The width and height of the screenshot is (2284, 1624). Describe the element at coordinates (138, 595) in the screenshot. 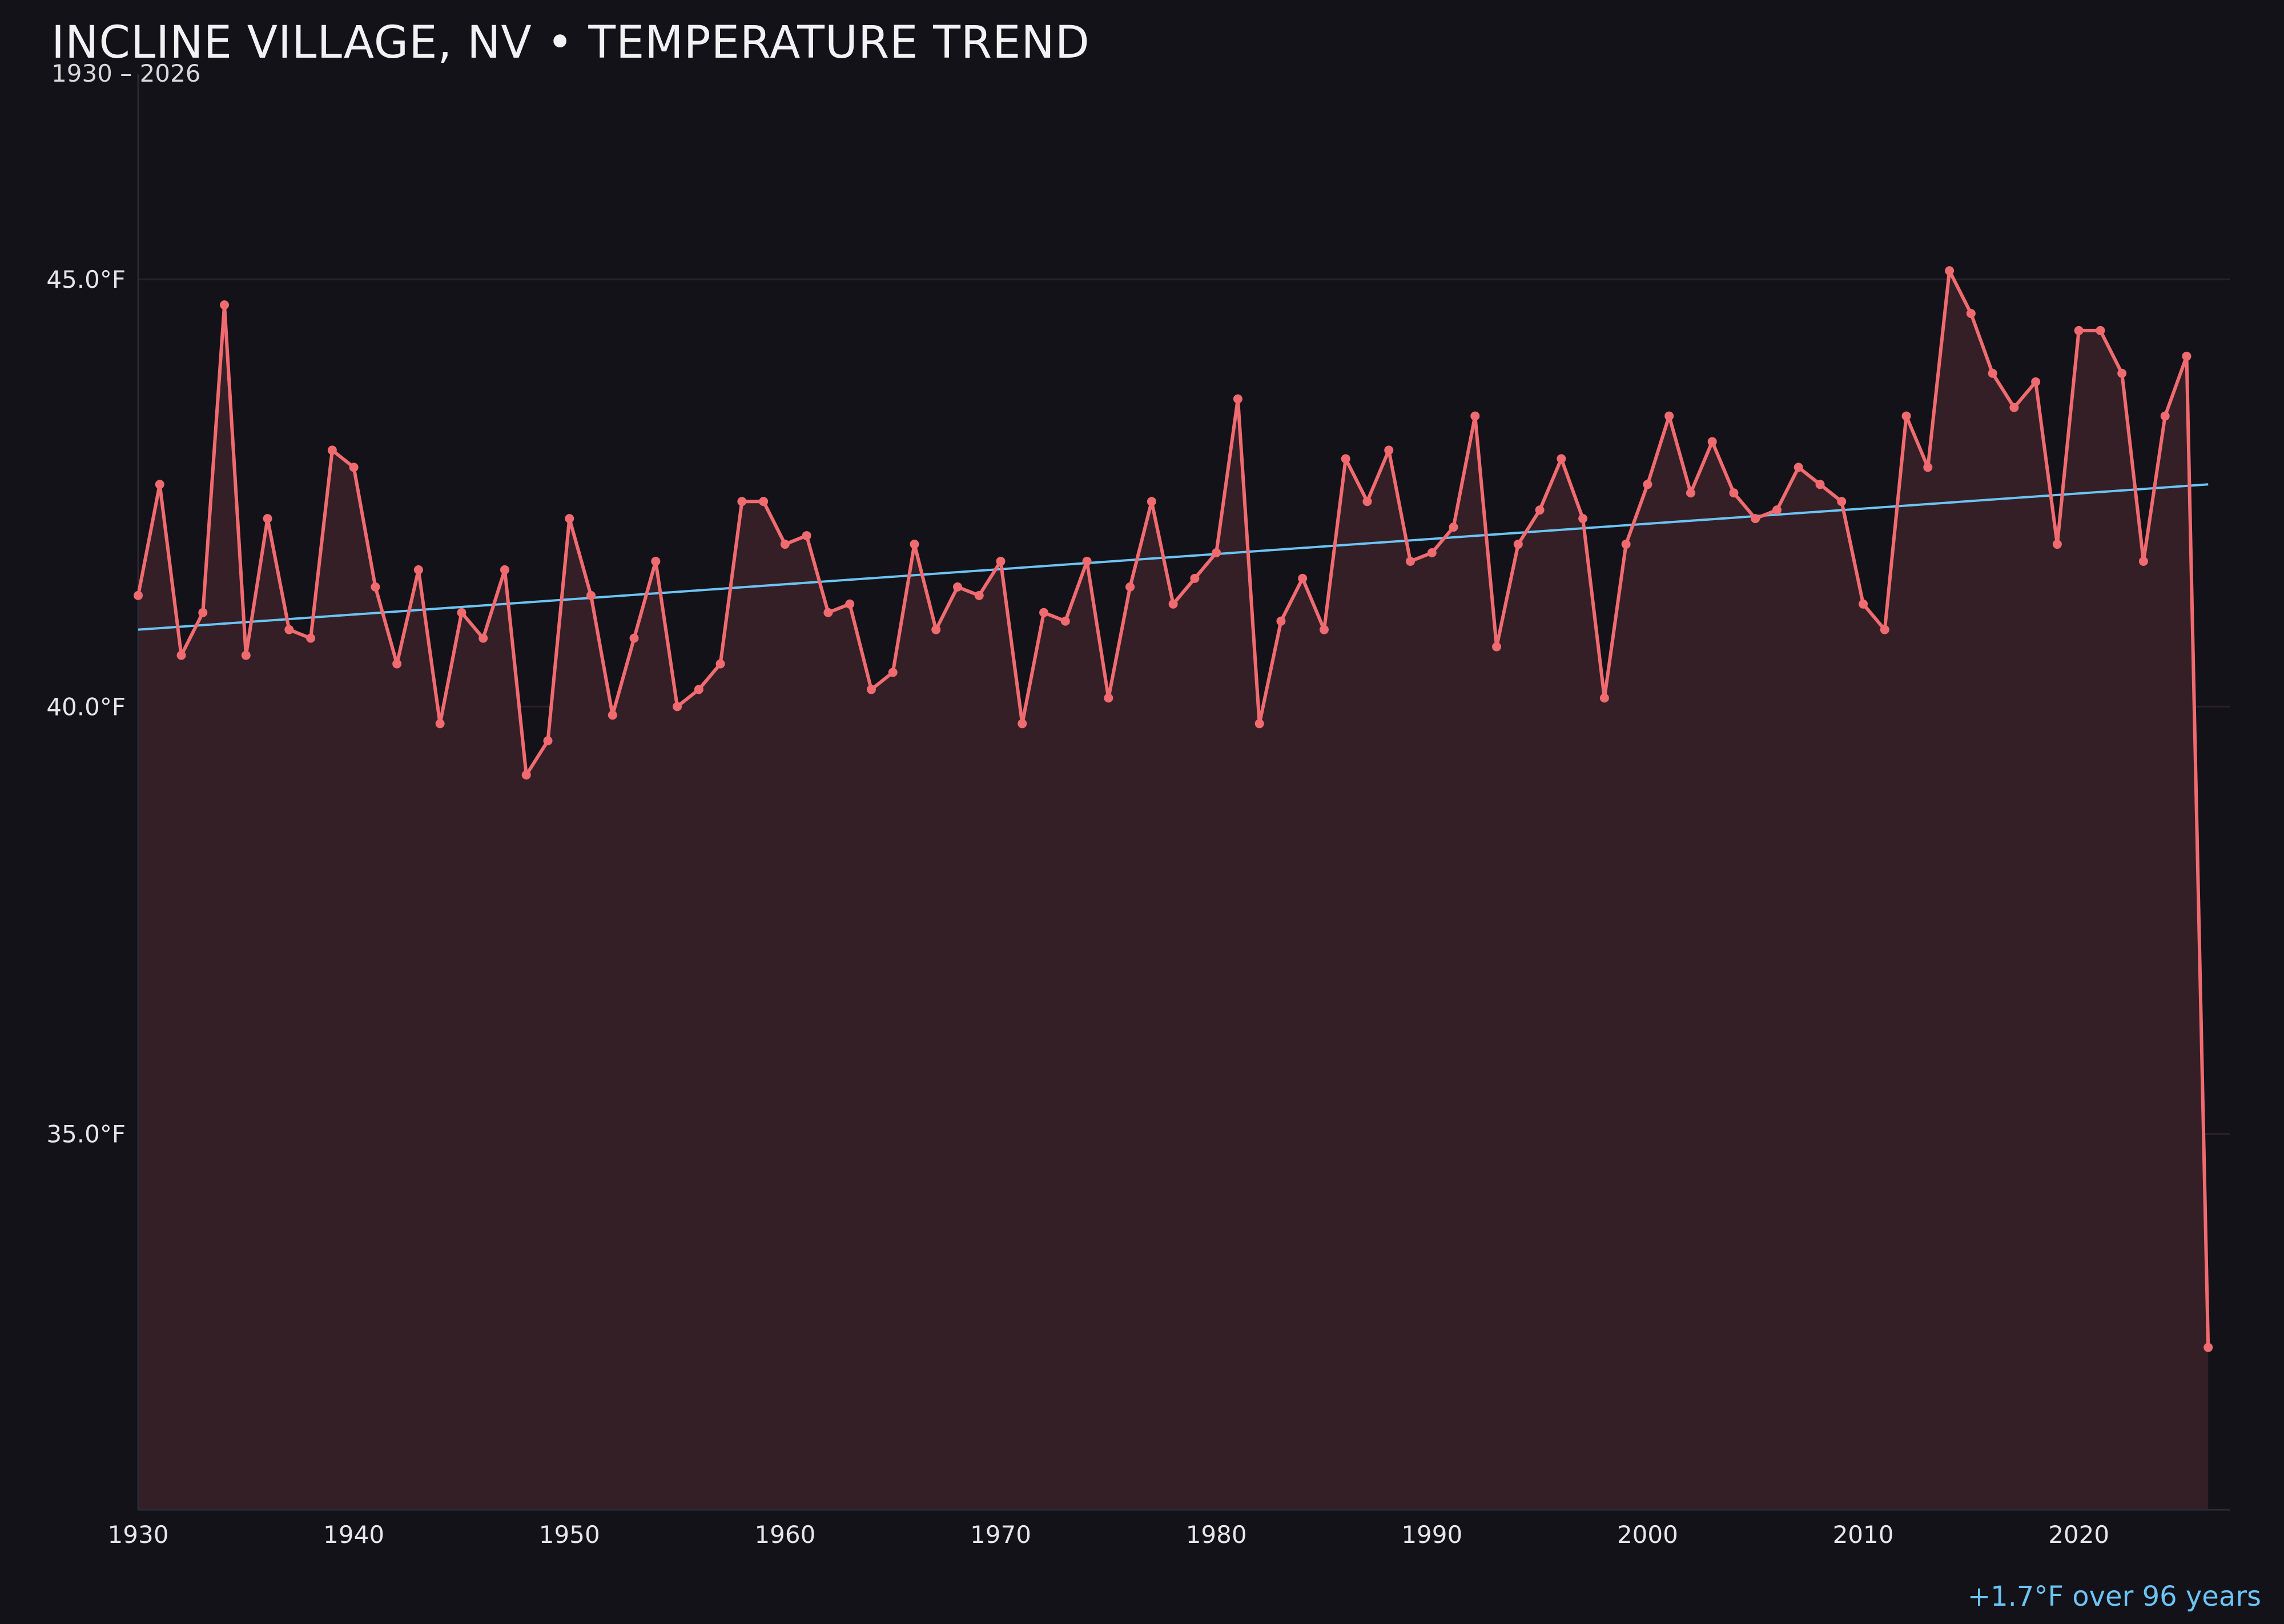

I see `temperature-point-1930` at that location.